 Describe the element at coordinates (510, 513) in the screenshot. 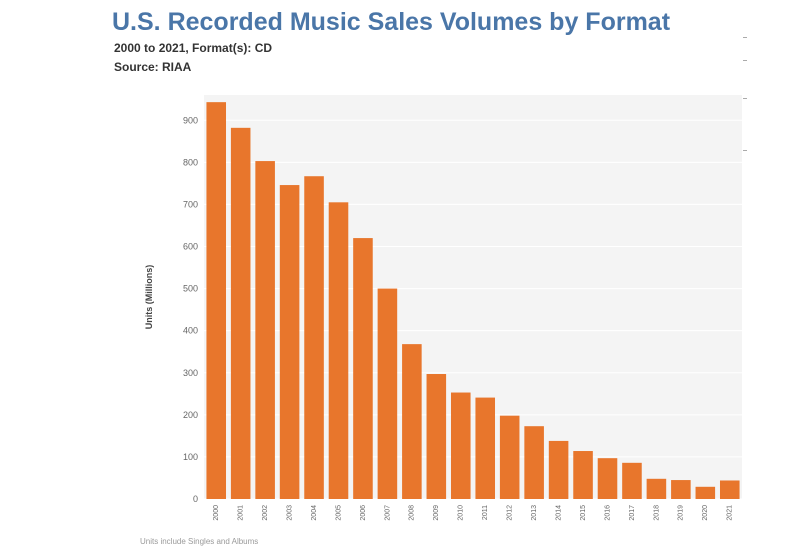

I see `x-tick-label: 2012` at that location.